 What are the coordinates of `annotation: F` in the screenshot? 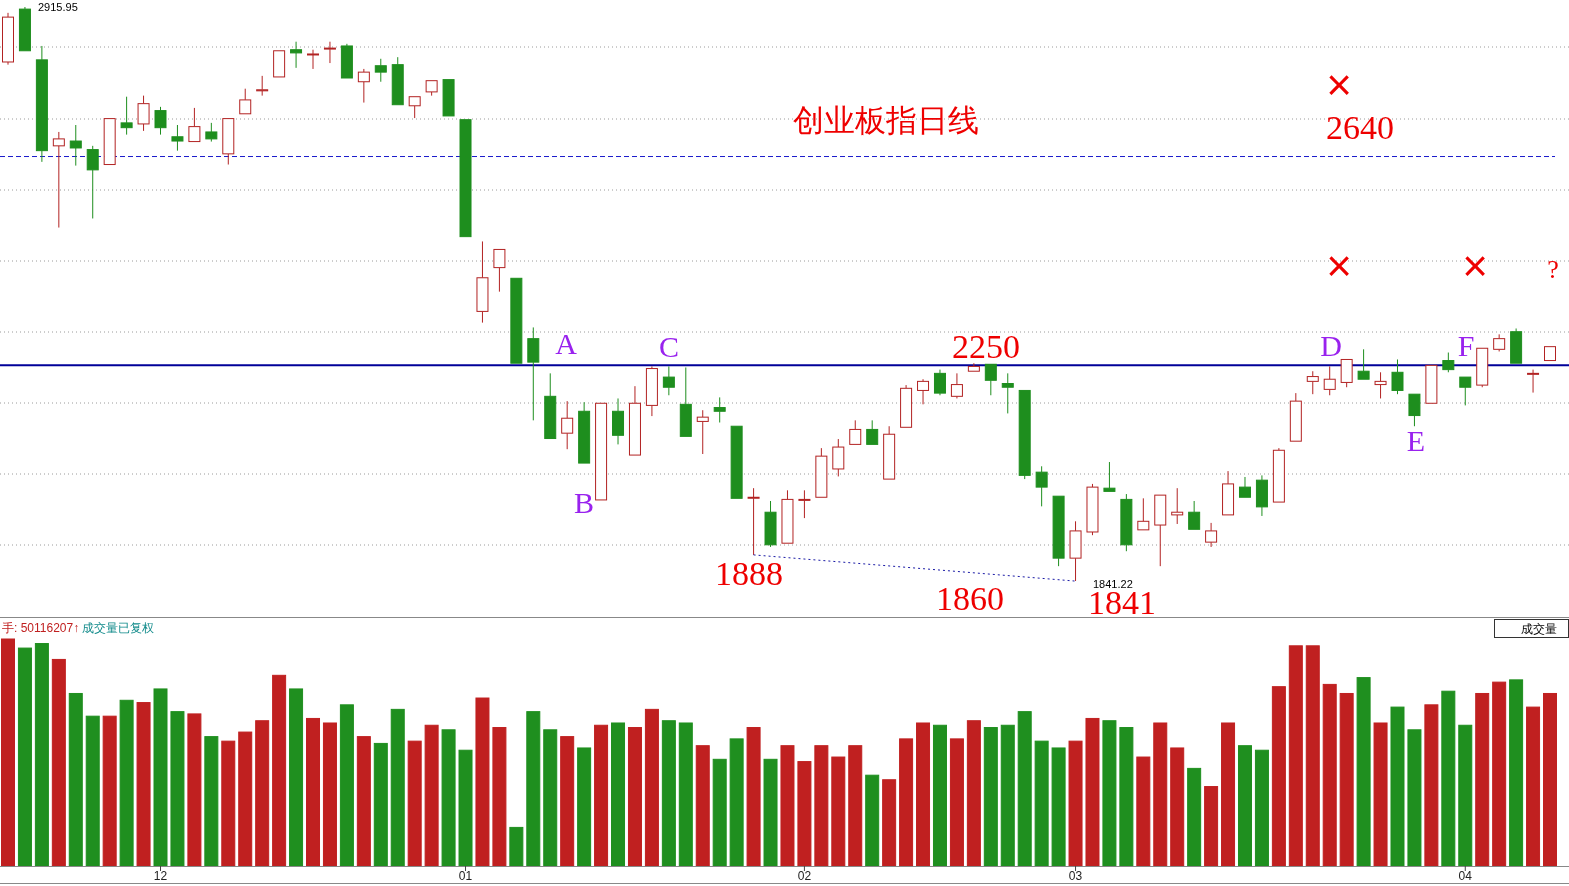 It's located at (1466, 345).